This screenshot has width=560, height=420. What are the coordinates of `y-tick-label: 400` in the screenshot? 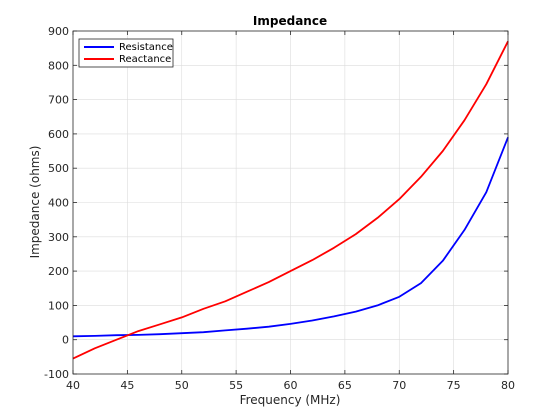 It's located at (58, 203).